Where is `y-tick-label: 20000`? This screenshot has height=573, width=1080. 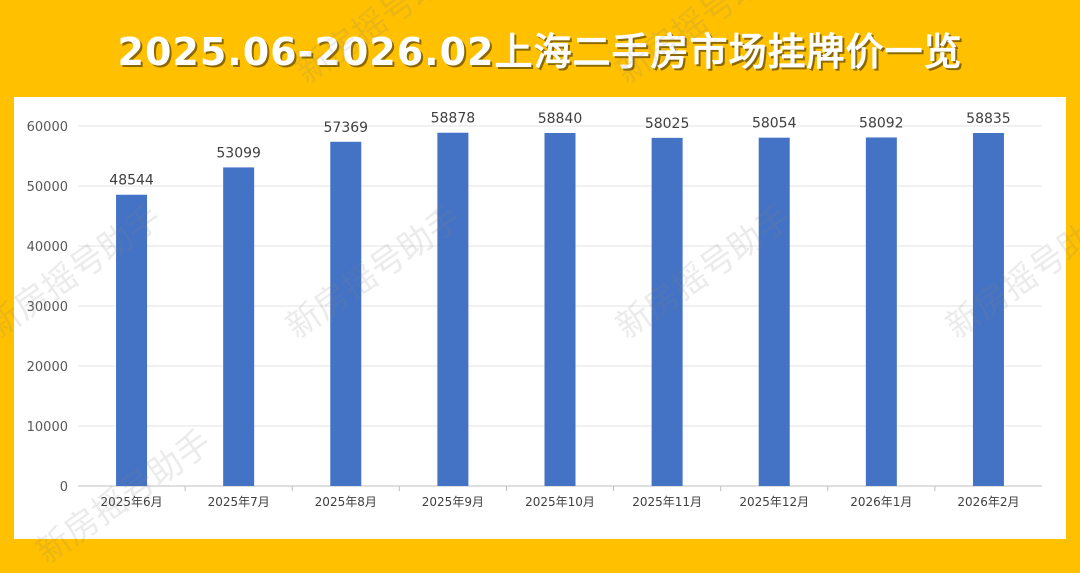 y-tick-label: 20000 is located at coordinates (47, 367).